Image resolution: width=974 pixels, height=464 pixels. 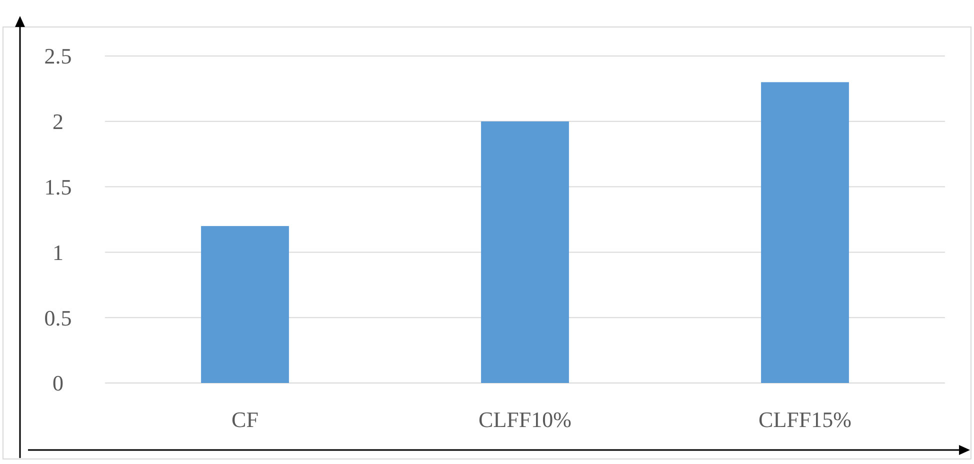 I want to click on y-tick-label: 2.5, so click(x=58, y=56).